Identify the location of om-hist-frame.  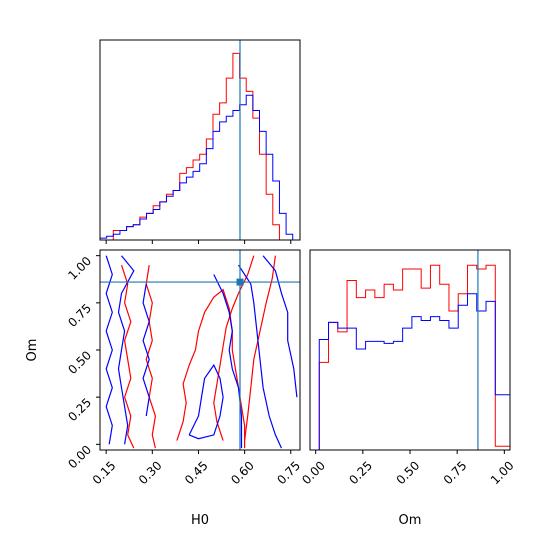
(410, 350).